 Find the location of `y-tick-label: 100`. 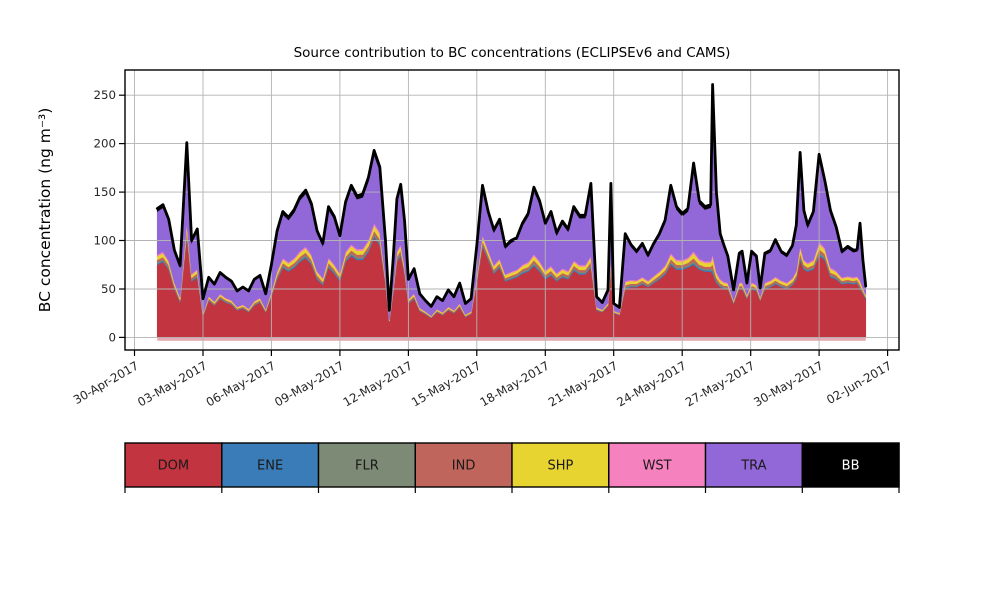

y-tick-label: 100 is located at coordinates (104, 241).